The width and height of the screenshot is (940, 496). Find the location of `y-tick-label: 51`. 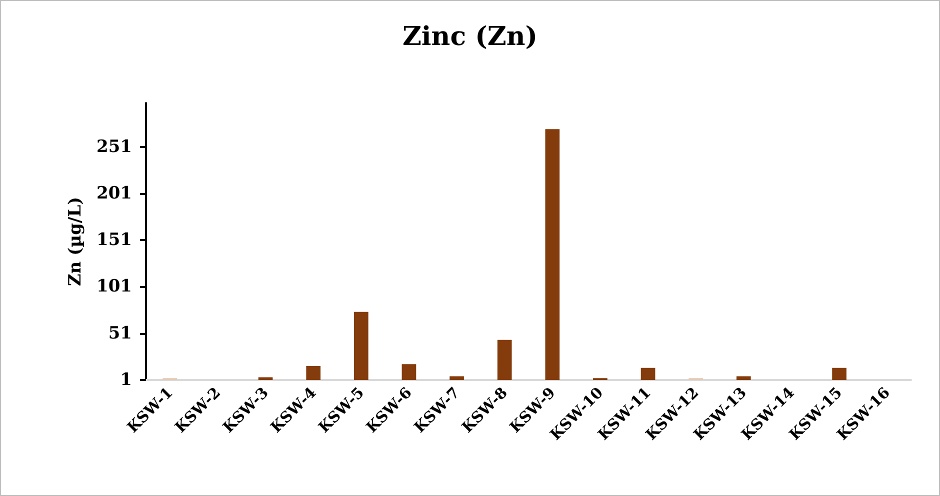

y-tick-label: 51 is located at coordinates (120, 333).